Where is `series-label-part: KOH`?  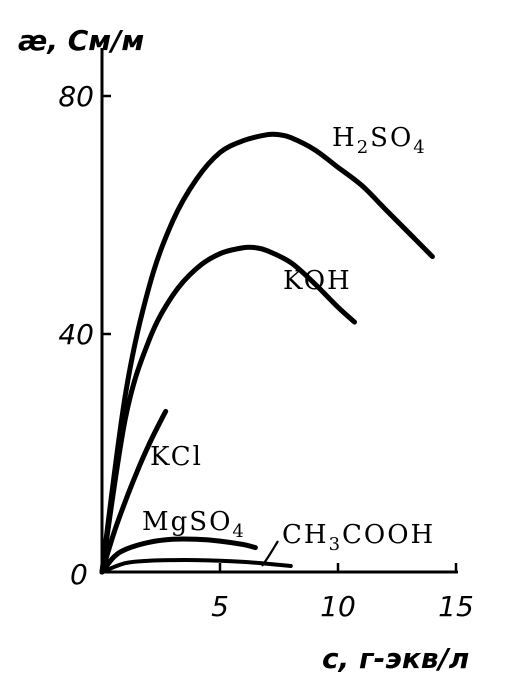 series-label-part: KOH is located at coordinates (317, 281).